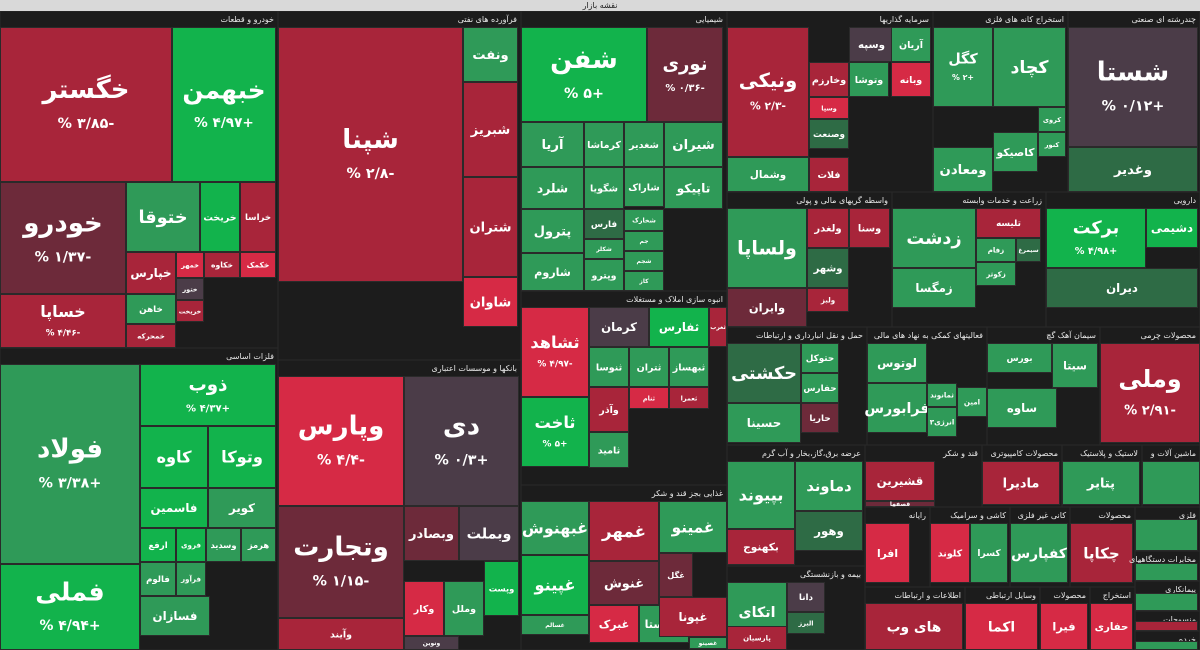  I want to click on stock-tile: غمینو, so click(693, 527).